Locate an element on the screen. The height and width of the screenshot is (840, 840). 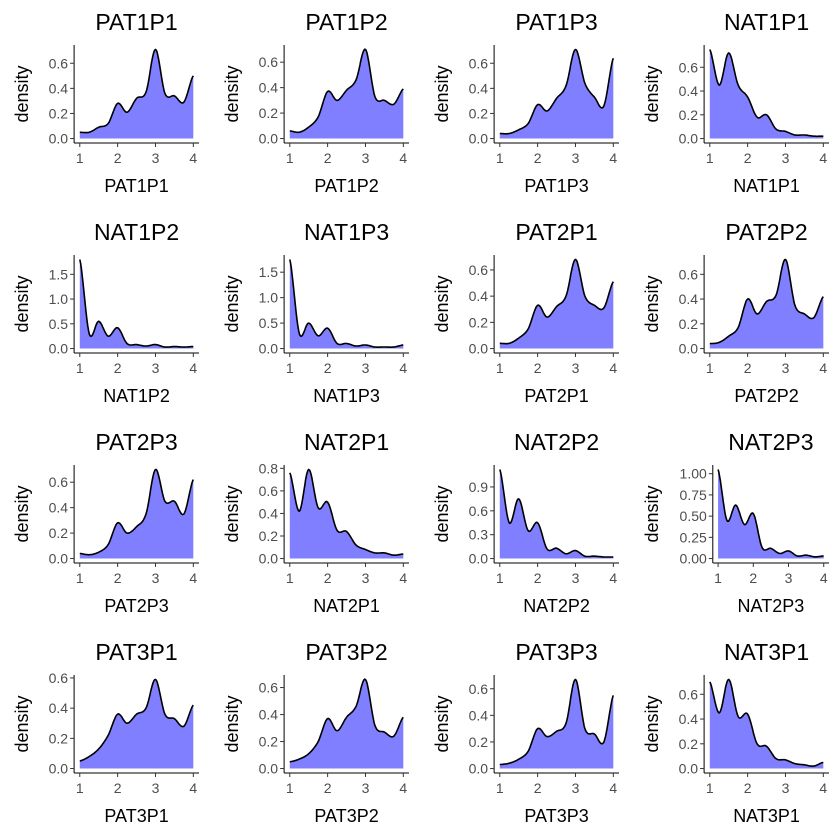
y-tick-label: 0.50 is located at coordinates (693, 516).